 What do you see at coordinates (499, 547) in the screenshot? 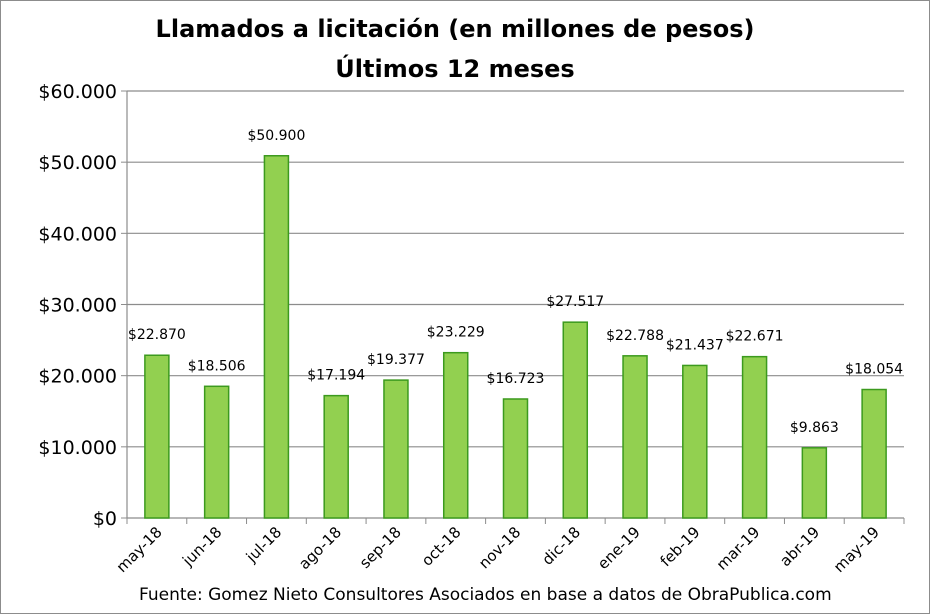
I see `x-tick-label: nov-18` at bounding box center [499, 547].